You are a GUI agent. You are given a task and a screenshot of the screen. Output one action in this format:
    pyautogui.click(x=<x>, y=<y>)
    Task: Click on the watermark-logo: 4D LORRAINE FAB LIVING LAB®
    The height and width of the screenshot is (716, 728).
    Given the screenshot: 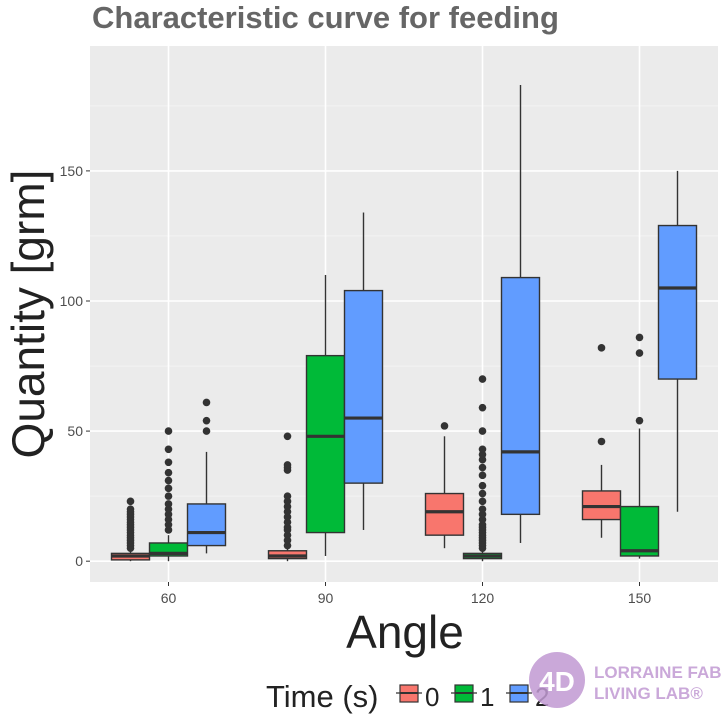 What is the action you would take?
    pyautogui.click(x=625, y=680)
    